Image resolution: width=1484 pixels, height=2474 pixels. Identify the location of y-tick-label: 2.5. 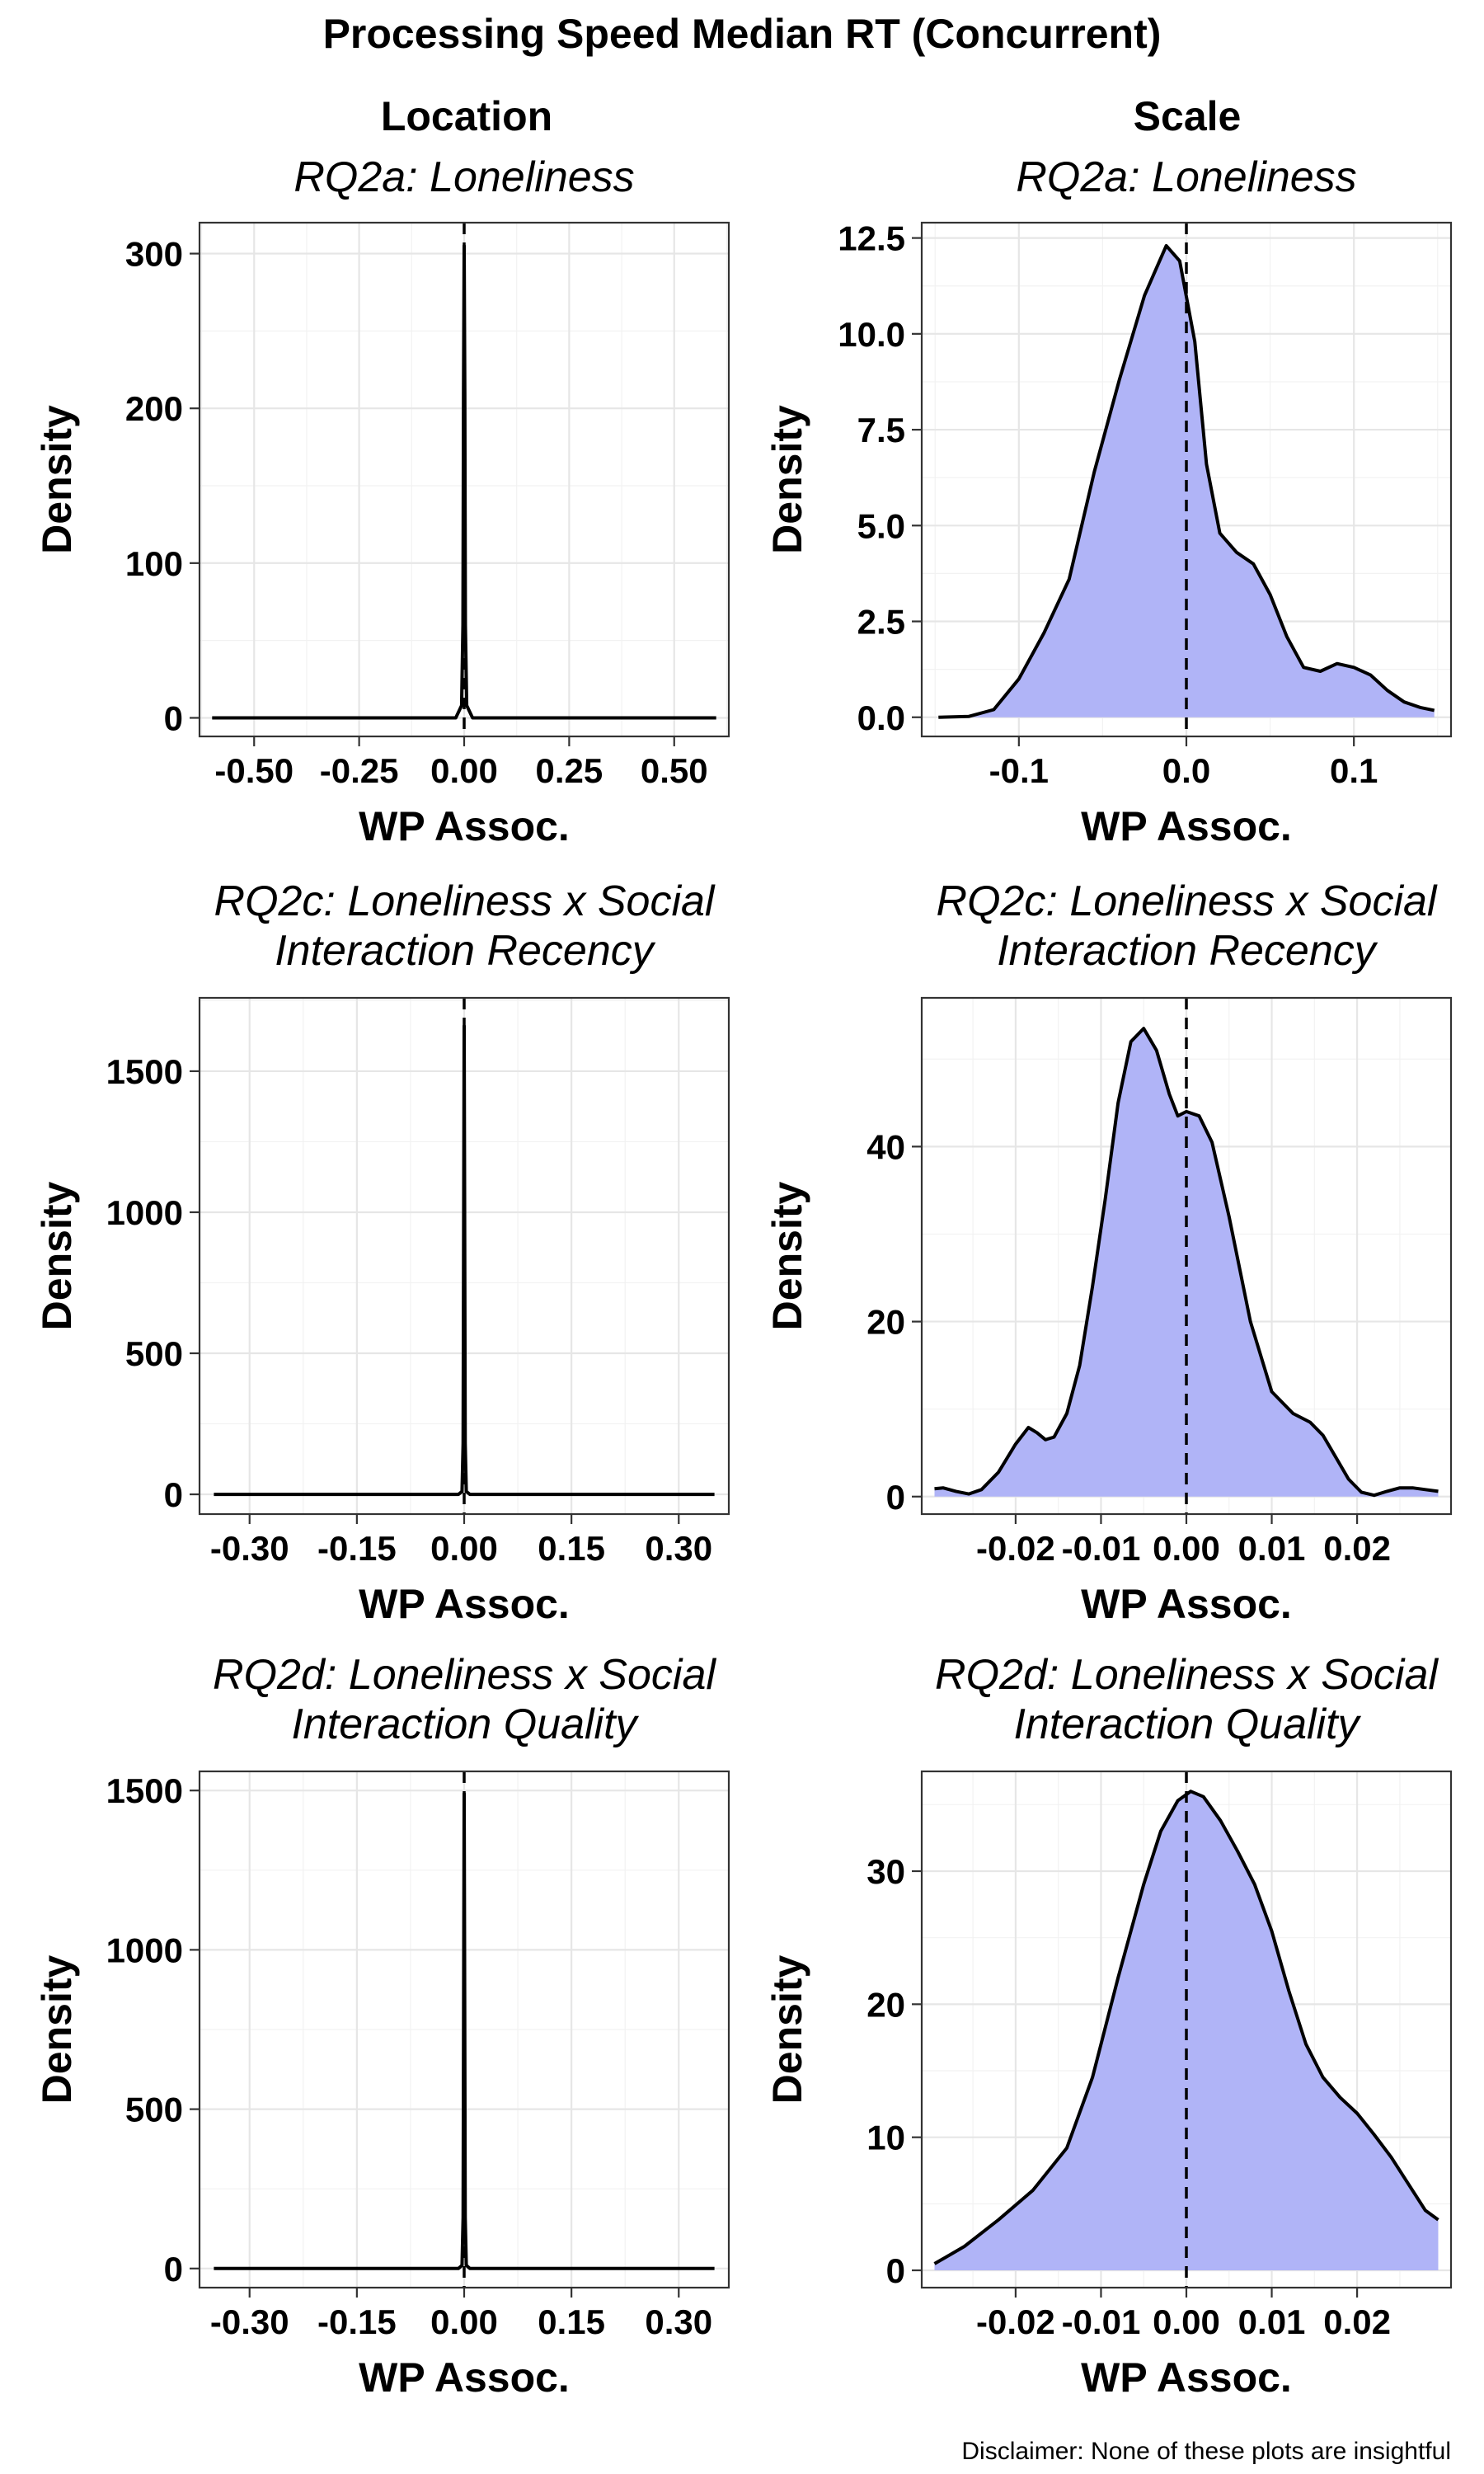
(881, 622).